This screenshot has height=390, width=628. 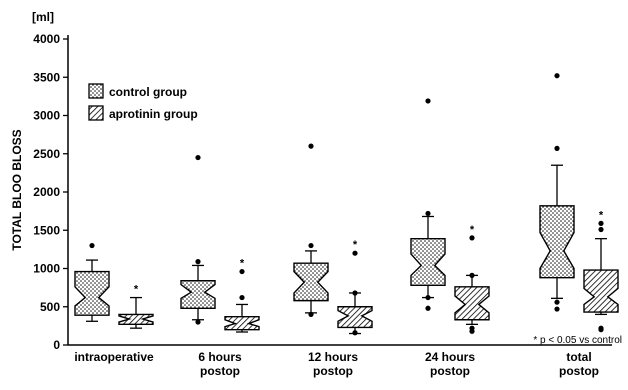 I want to click on legend-swatch-control, so click(x=96, y=91).